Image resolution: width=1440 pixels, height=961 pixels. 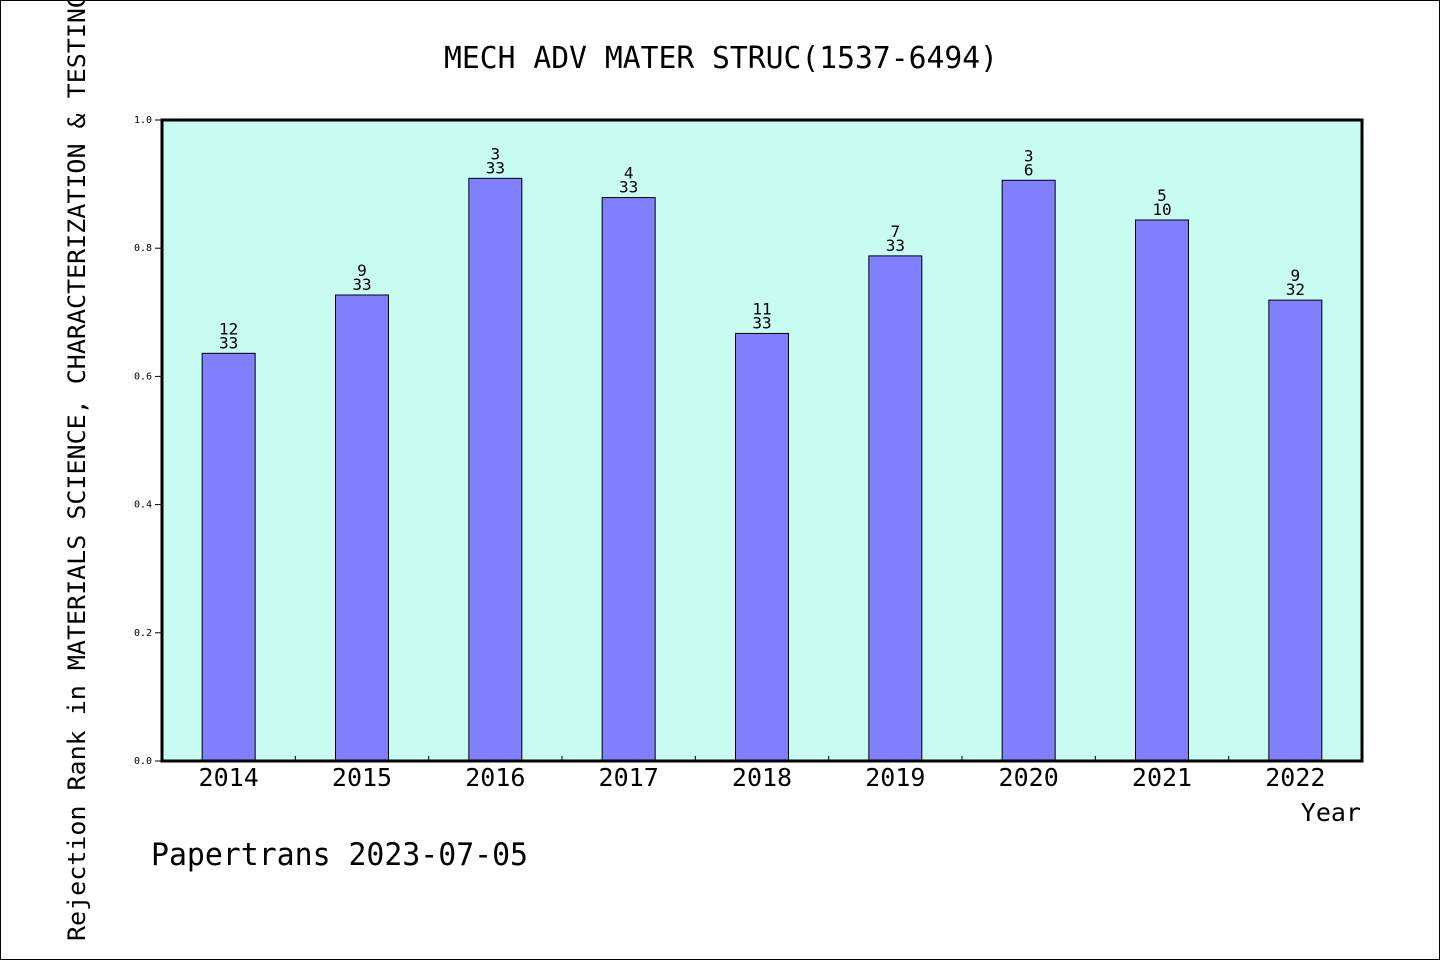 I want to click on bar-label-top-2022: 9, so click(x=1296, y=275).